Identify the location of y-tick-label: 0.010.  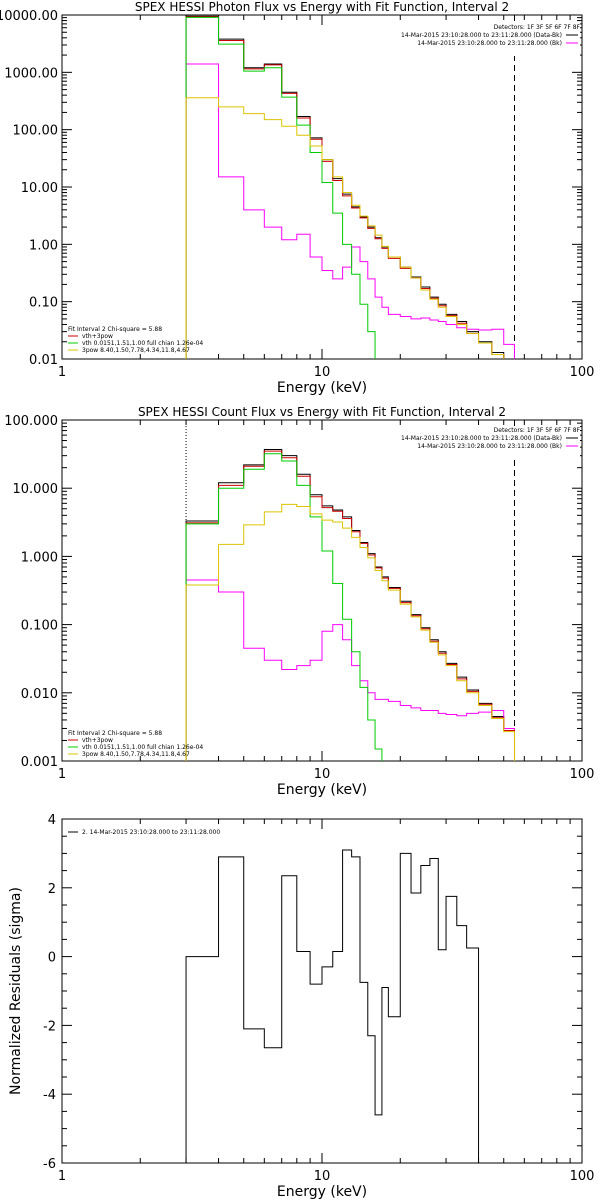
(39, 694).